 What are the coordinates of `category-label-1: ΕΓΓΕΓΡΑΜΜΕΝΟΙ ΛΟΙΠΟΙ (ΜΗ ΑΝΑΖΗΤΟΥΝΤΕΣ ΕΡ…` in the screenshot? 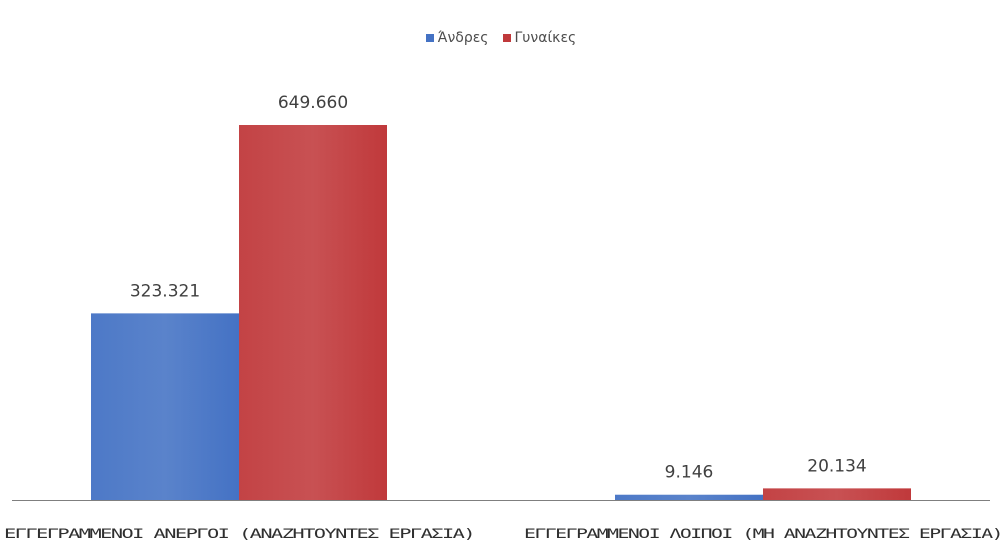 It's located at (763, 534).